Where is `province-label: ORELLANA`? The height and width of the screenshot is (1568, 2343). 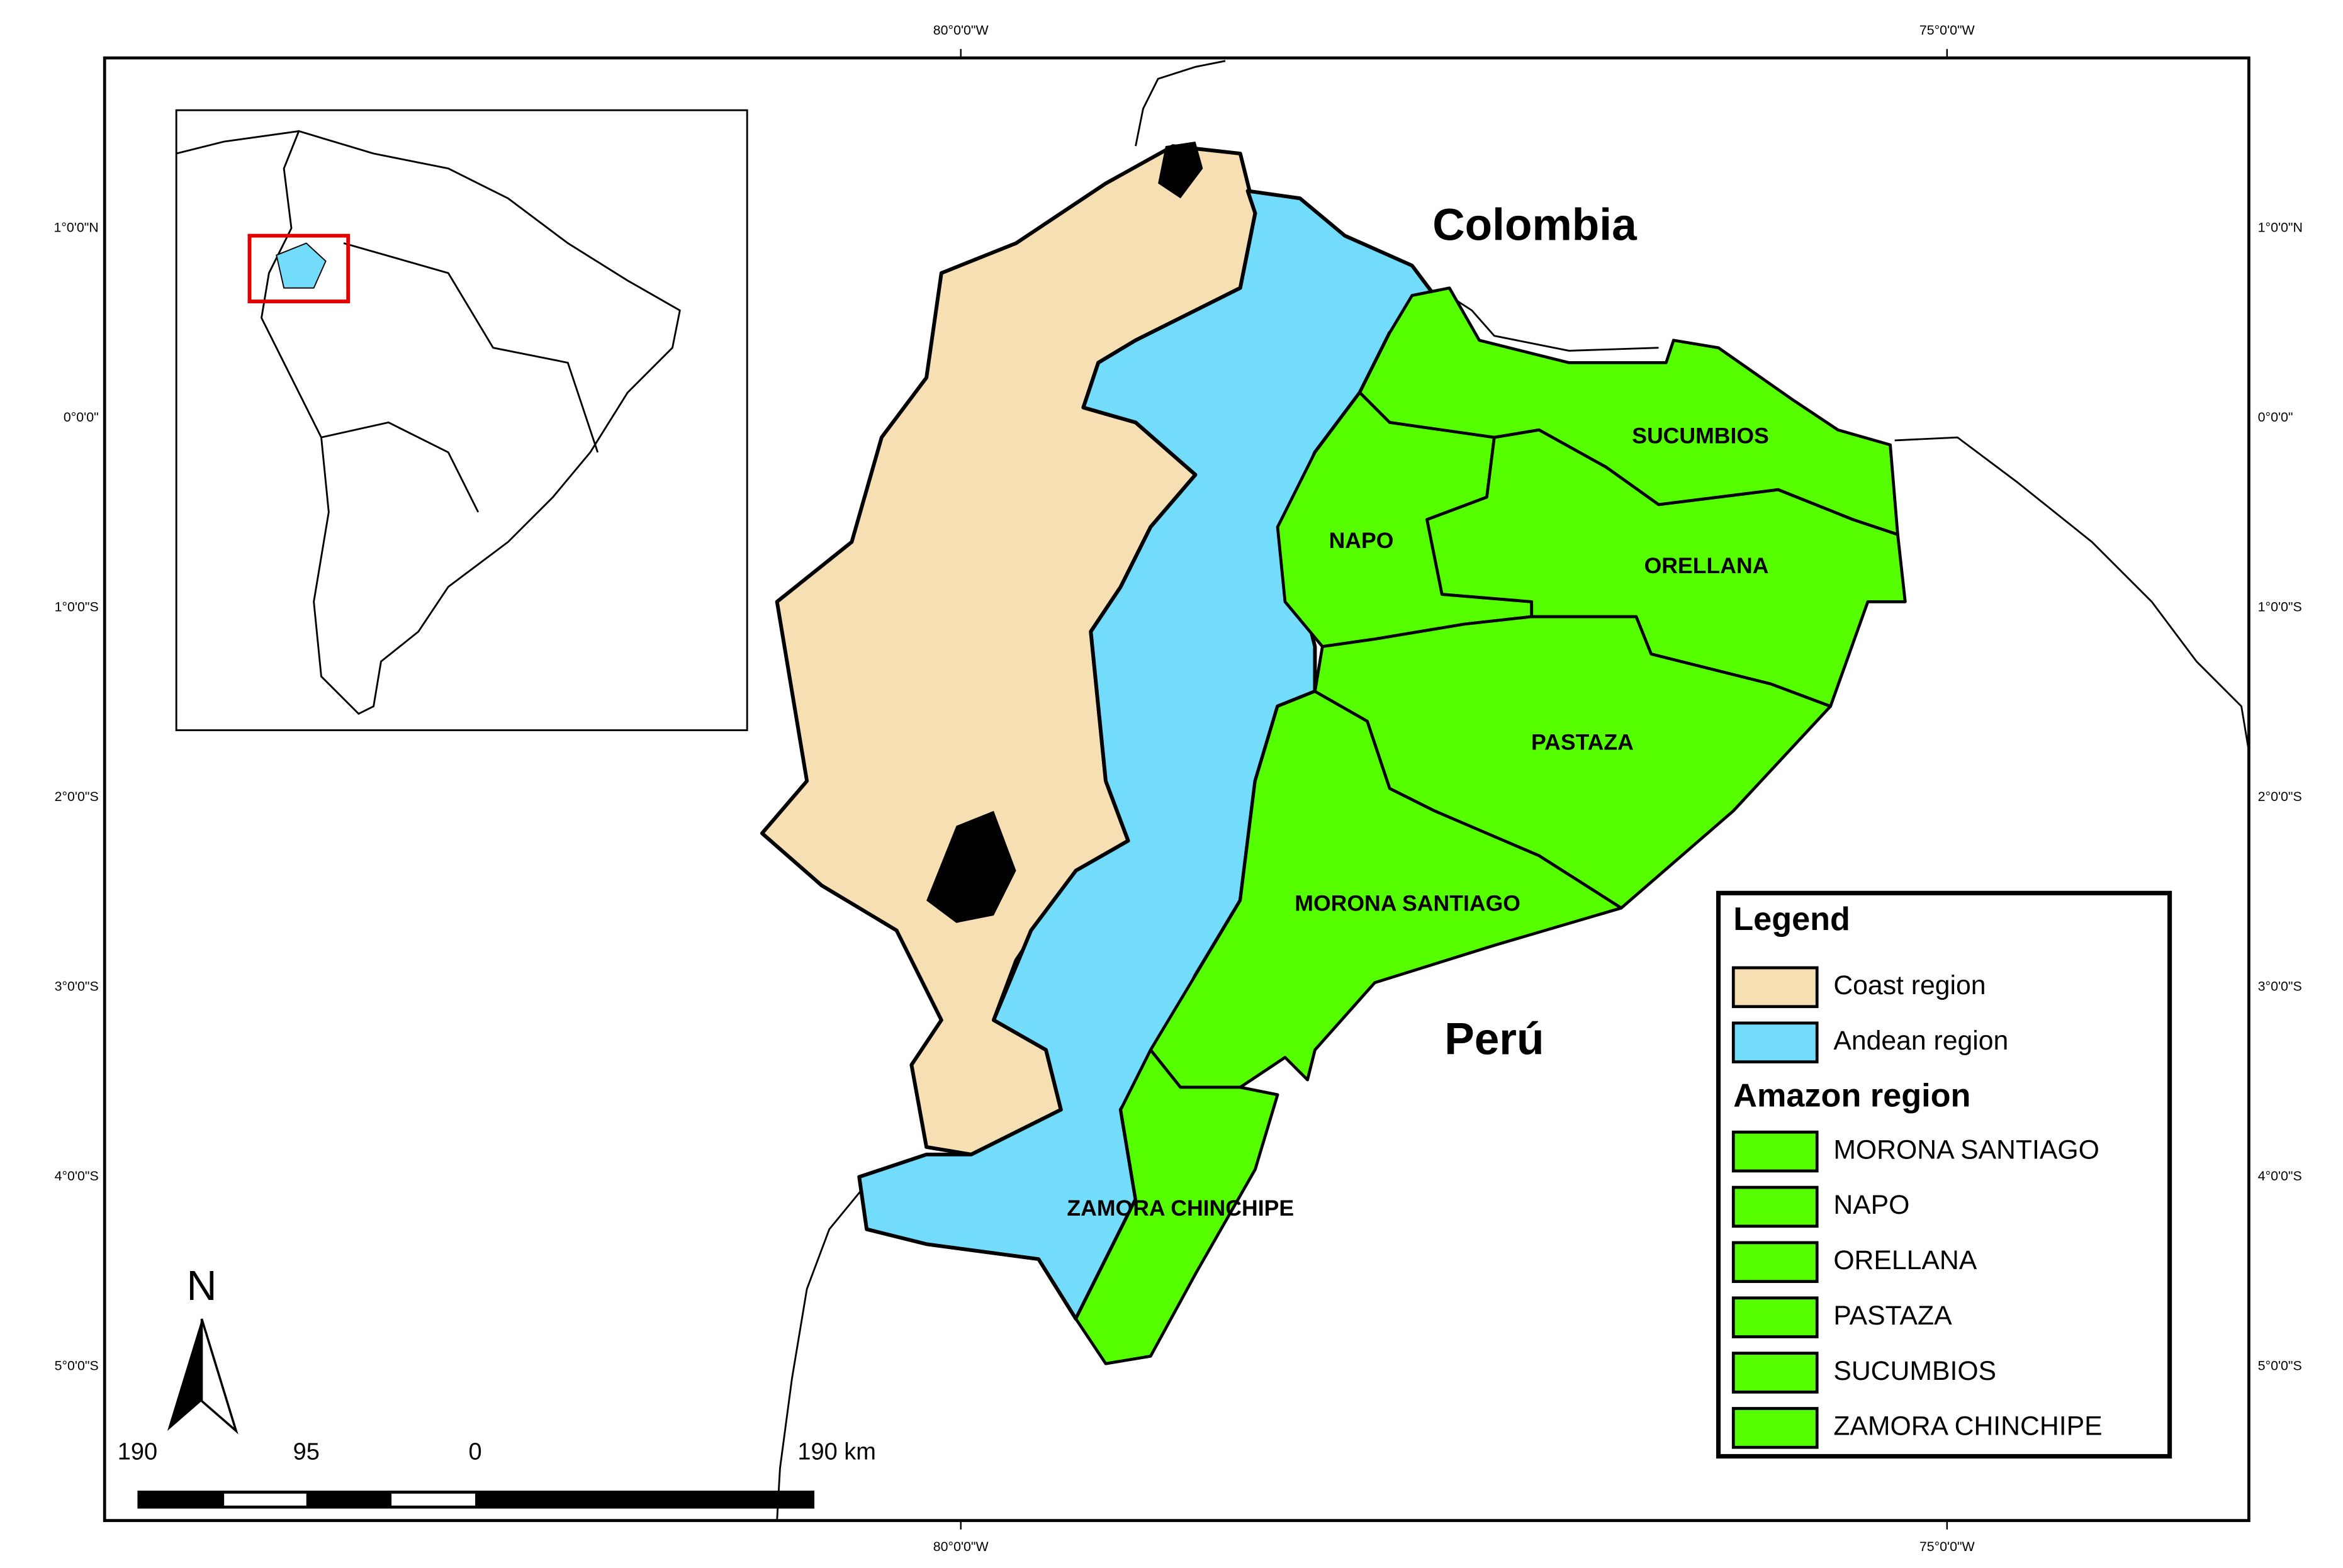
province-label: ORELLANA is located at coordinates (1706, 565).